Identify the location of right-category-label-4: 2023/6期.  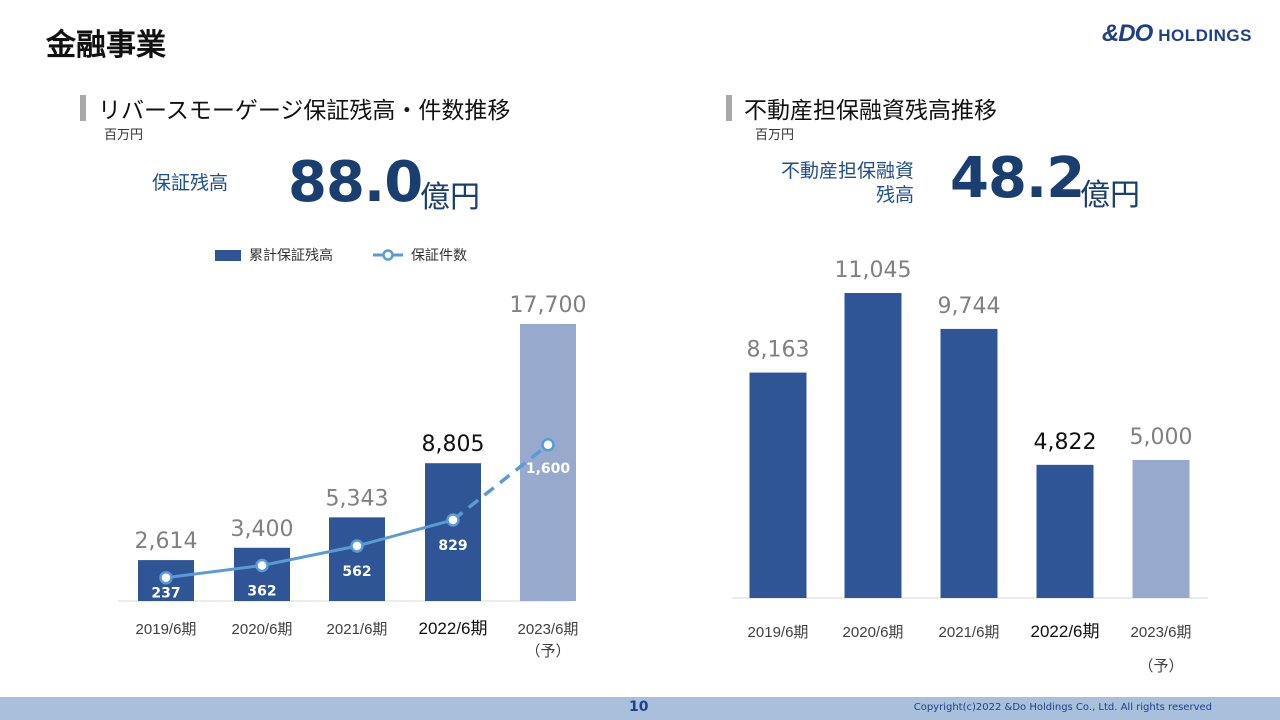
(1161, 632).